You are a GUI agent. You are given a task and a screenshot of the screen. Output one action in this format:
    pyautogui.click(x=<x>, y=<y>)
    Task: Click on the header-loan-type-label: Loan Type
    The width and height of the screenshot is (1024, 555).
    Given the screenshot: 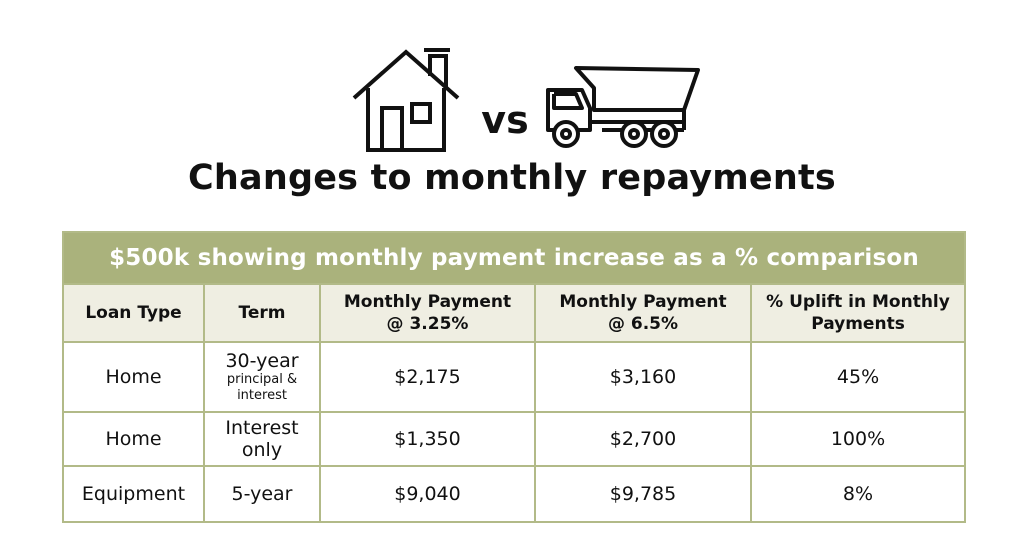 What is the action you would take?
    pyautogui.click(x=133, y=313)
    